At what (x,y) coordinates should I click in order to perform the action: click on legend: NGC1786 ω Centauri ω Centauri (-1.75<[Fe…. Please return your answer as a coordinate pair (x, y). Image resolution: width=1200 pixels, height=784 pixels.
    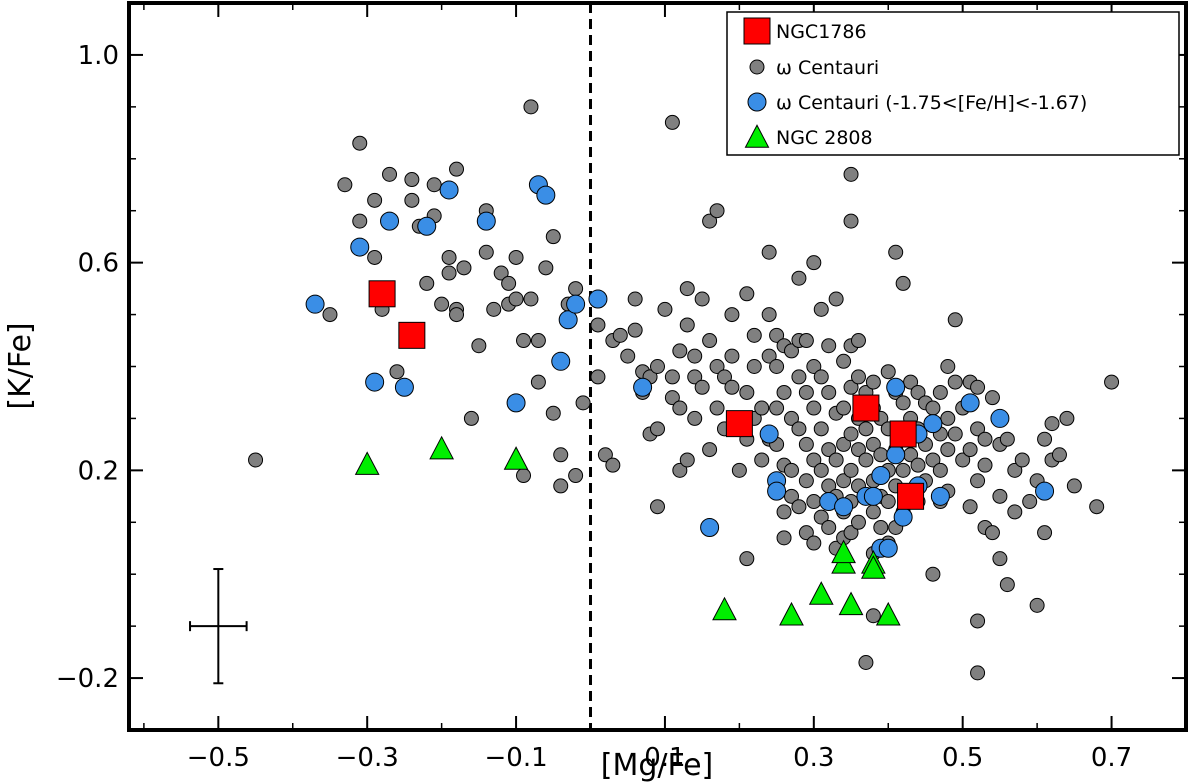
    Looking at the image, I should click on (953, 83).